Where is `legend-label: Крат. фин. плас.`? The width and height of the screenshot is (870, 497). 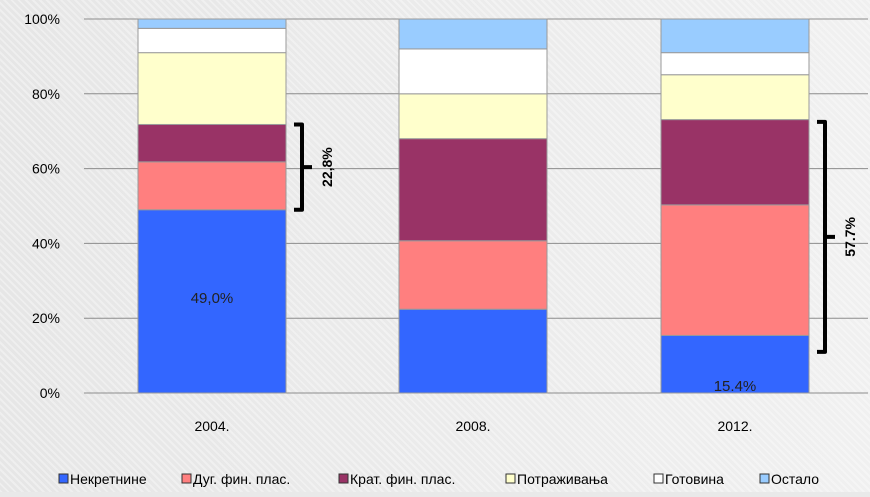 legend-label: Крат. фин. плас. is located at coordinates (402, 479).